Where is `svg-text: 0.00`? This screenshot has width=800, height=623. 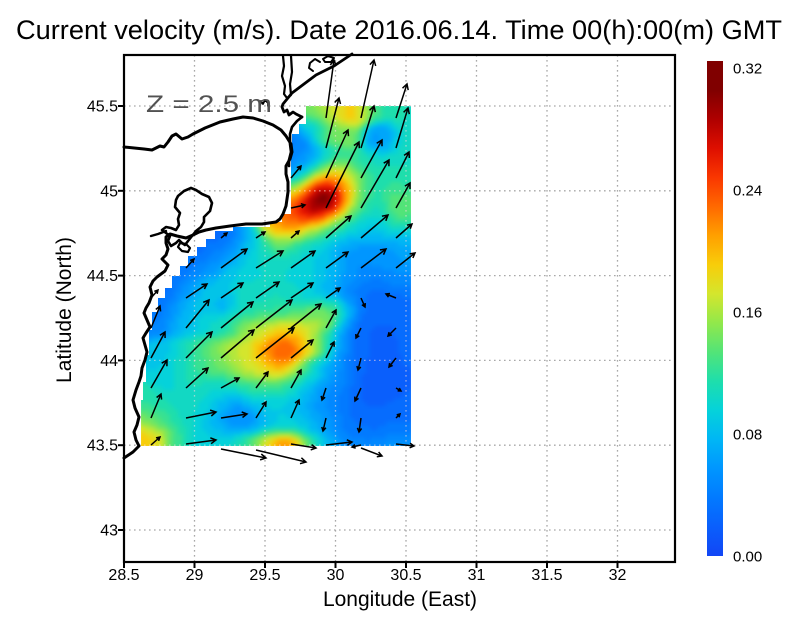
svg-text: 0.00 is located at coordinates (747, 557).